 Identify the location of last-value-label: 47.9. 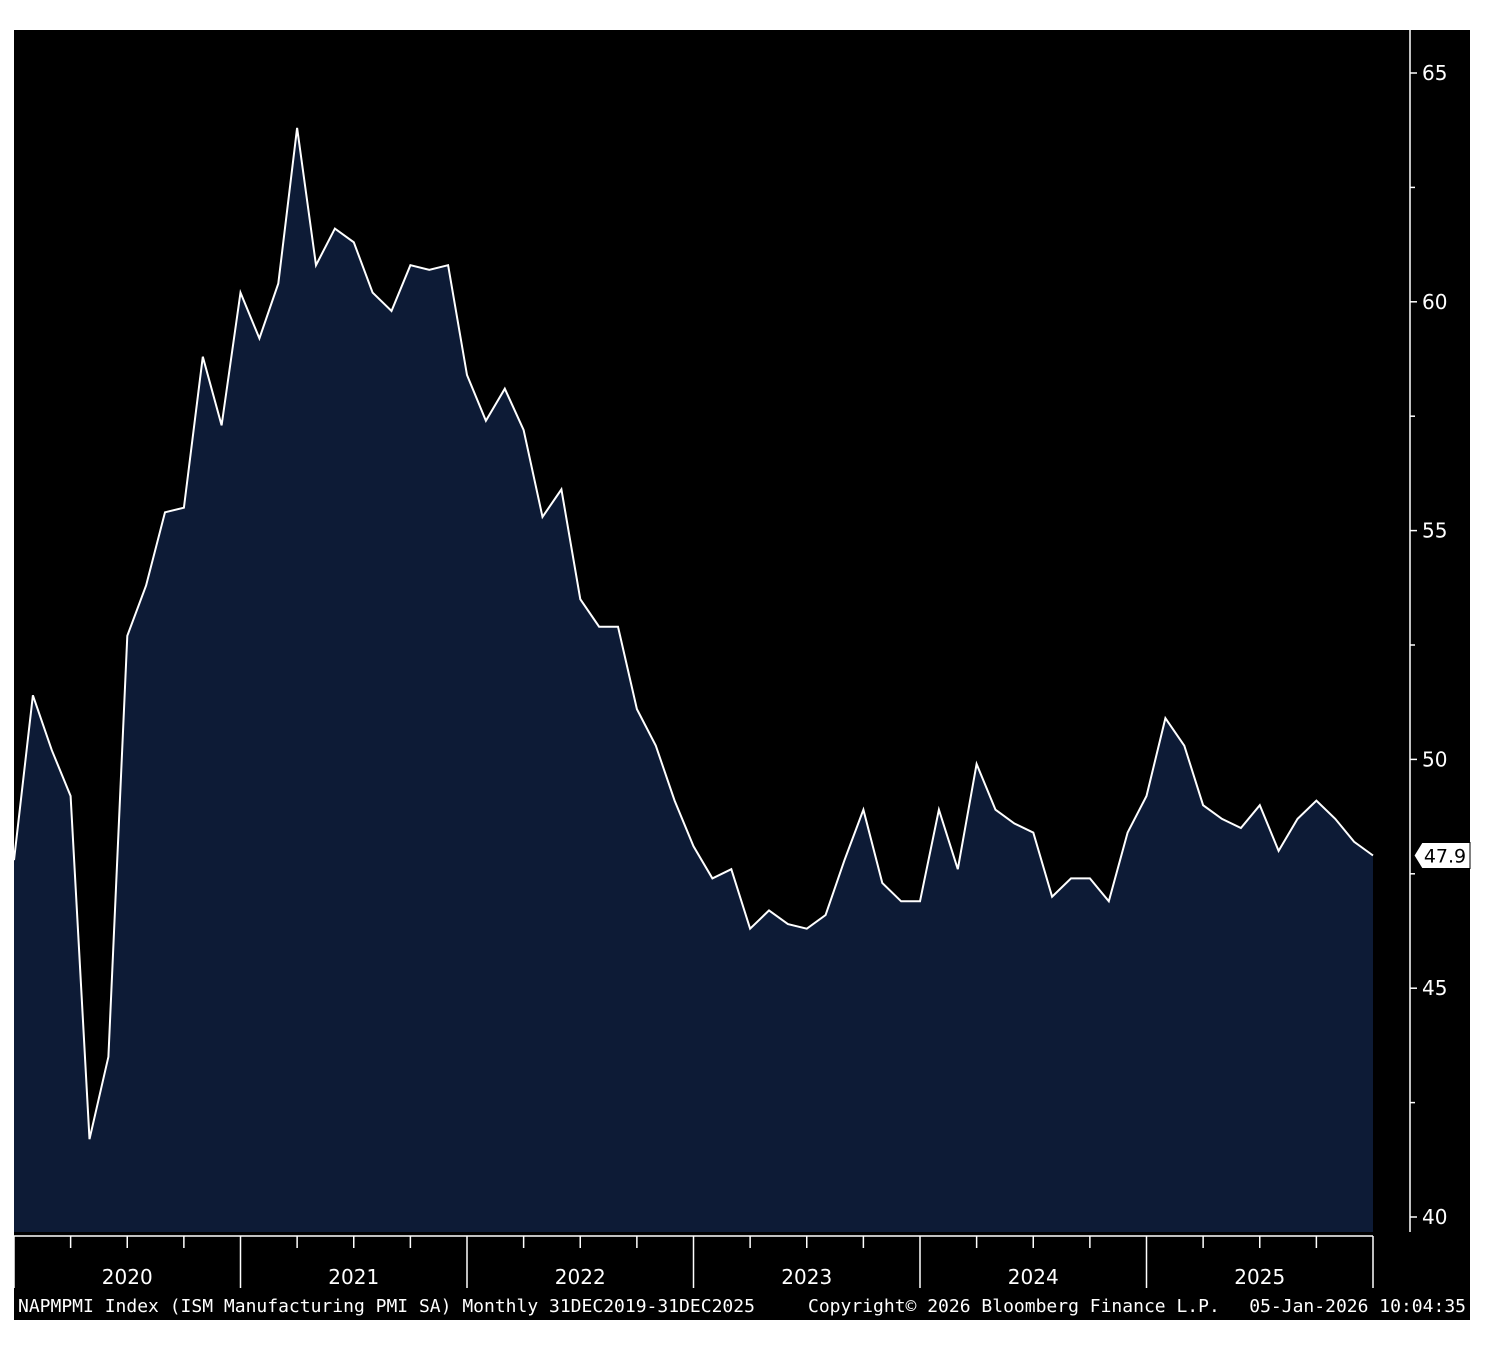
(1445, 856).